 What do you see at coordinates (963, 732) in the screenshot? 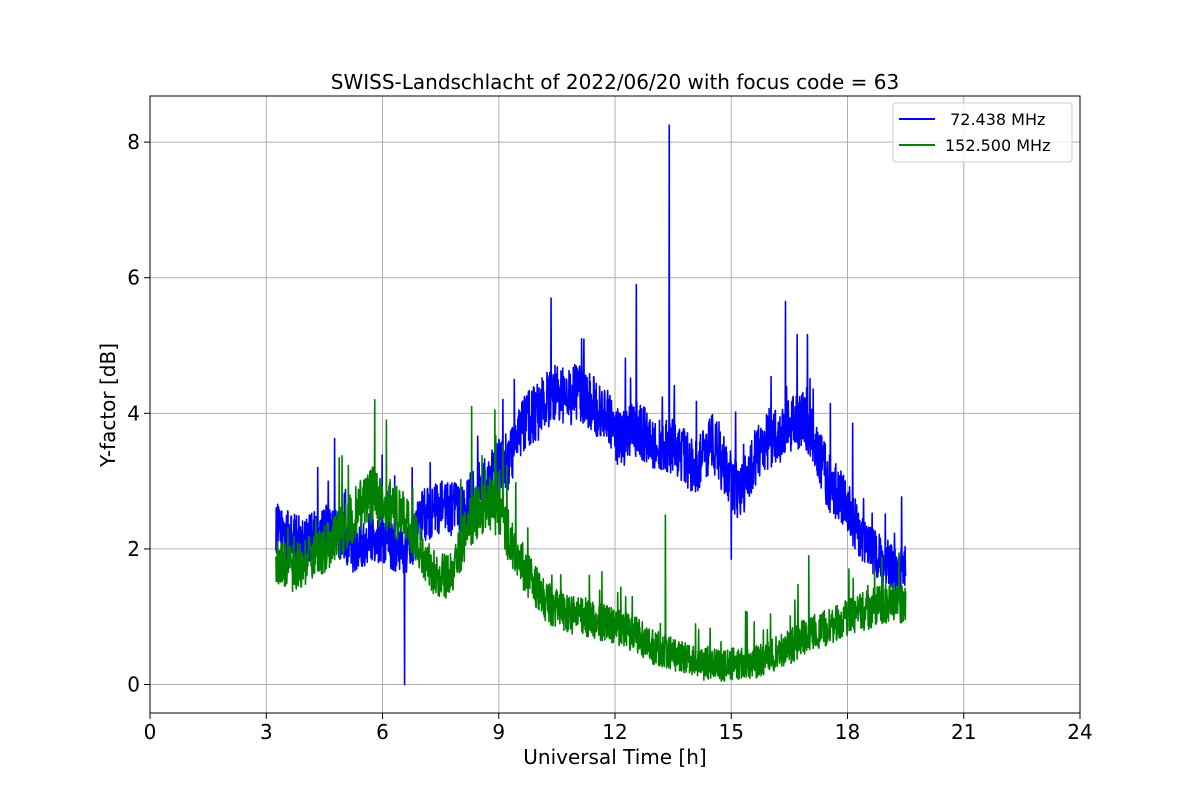
I see `x-tick-label: 21` at bounding box center [963, 732].